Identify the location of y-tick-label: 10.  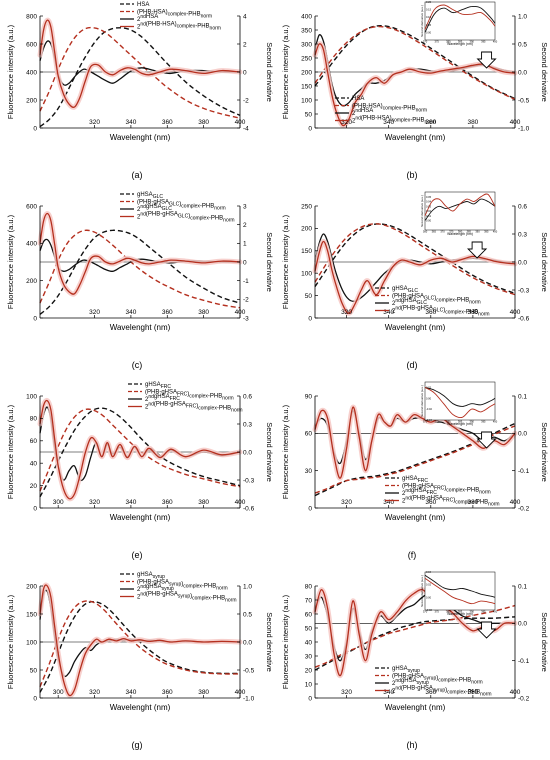
(309, 684).